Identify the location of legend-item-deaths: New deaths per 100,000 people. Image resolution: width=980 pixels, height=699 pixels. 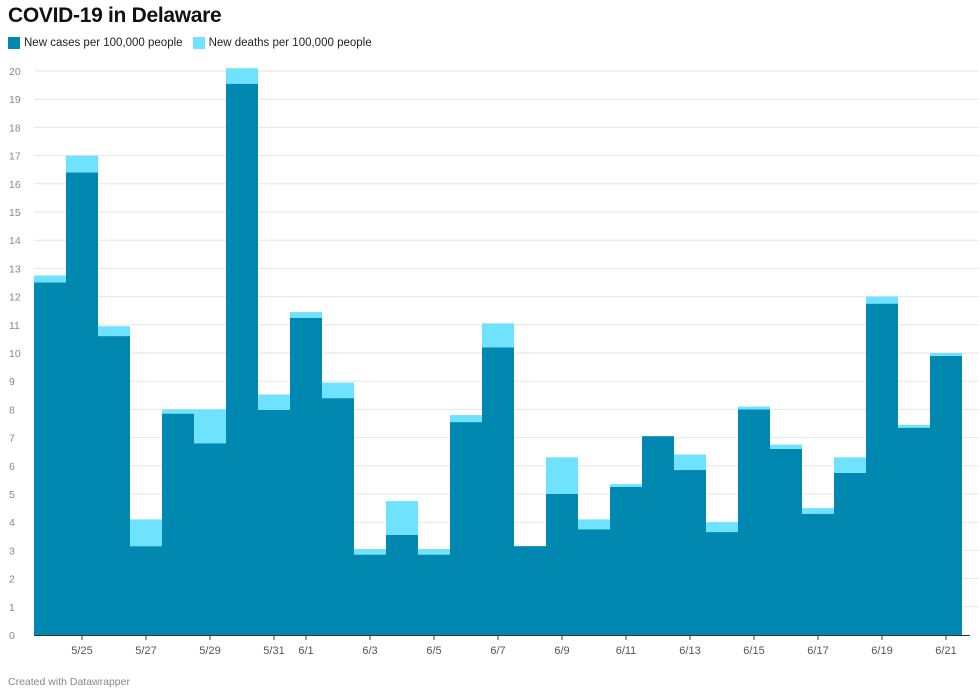
(282, 43).